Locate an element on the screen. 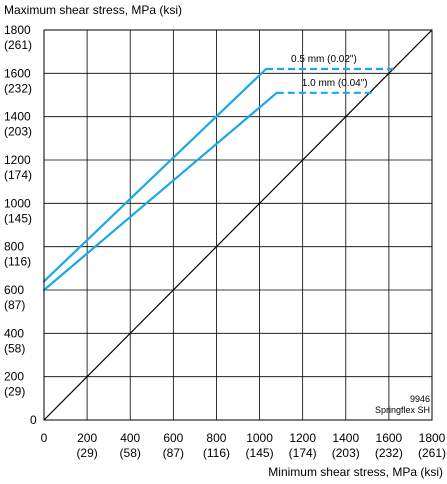 The image size is (447, 484). x-tick-600: 600 is located at coordinates (173, 438).